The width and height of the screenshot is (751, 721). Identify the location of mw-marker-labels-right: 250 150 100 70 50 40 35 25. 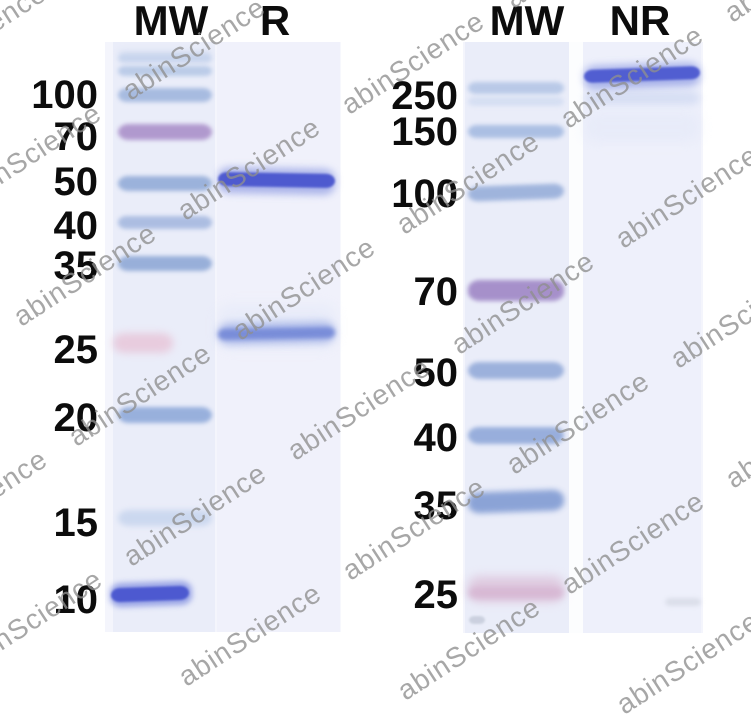
(399, 339).